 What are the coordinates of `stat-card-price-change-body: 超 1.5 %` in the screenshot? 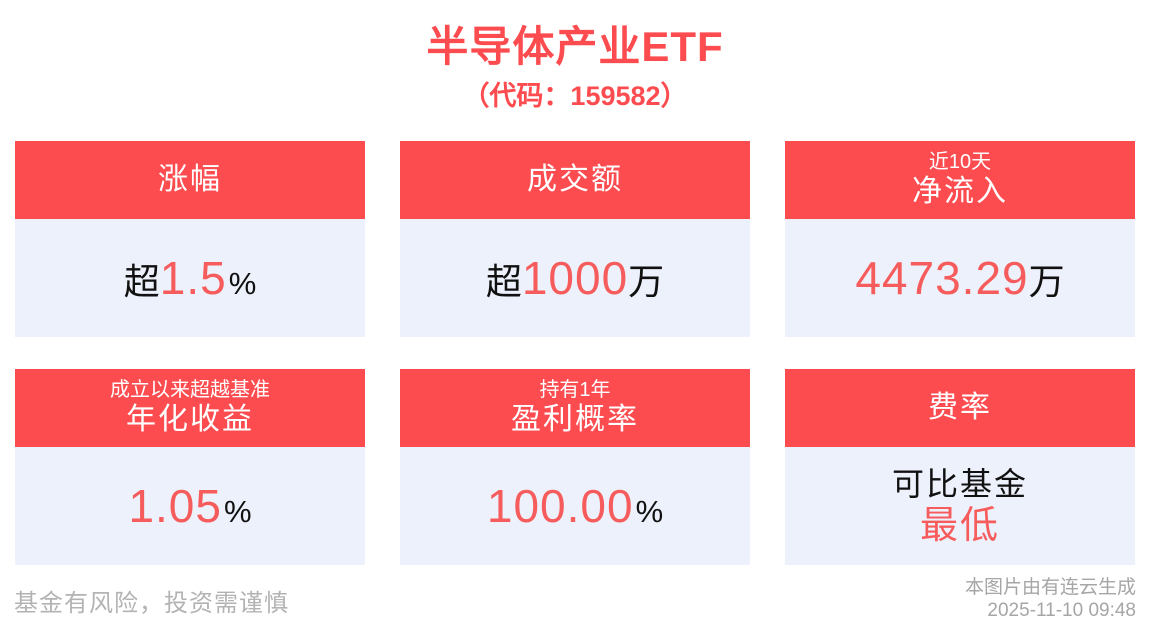 It's located at (190, 278).